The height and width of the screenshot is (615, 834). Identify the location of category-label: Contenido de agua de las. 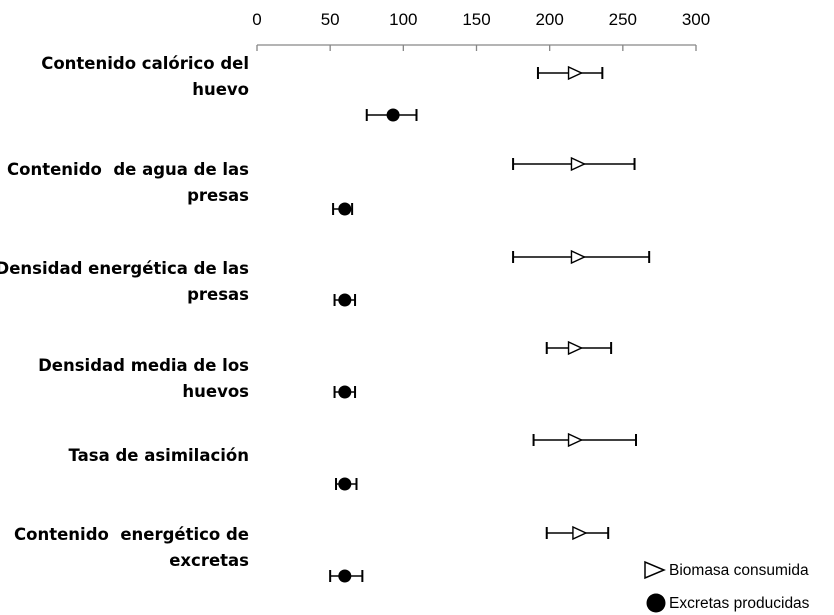
(128, 169).